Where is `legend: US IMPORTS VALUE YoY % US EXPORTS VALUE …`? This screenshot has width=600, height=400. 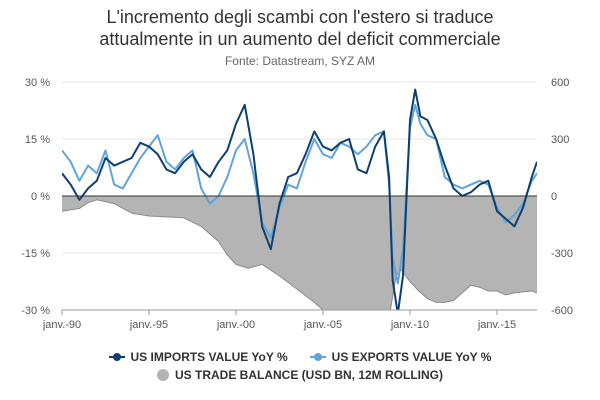 legend: US IMPORTS VALUE YoY % US EXPORTS VALUE … is located at coordinates (300, 366).